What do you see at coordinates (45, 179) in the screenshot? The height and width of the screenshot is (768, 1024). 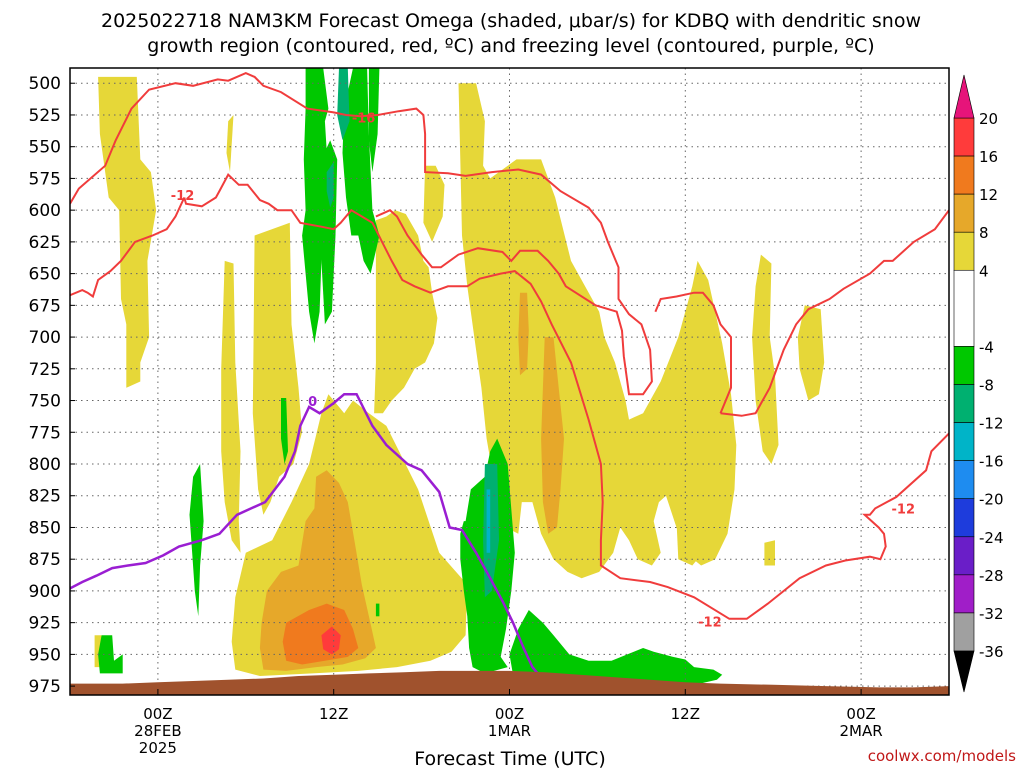 I see `y-tick-label-575: 575` at bounding box center [45, 179].